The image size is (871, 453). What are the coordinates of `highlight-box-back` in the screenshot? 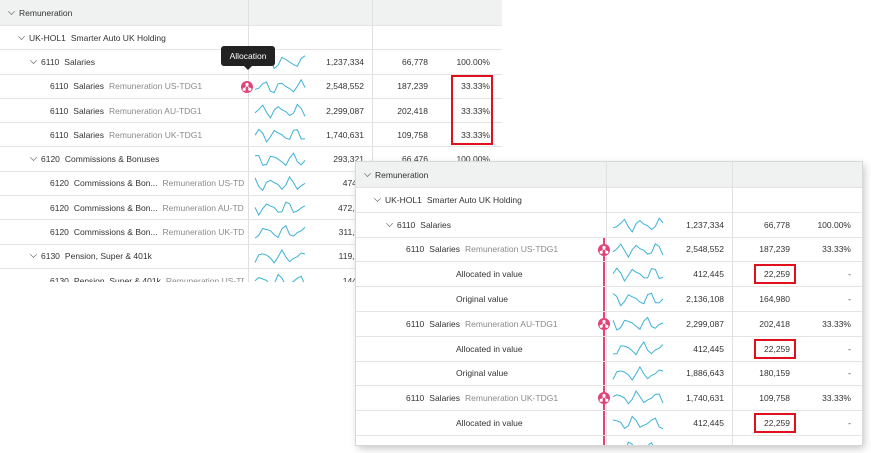 It's located at (472, 110).